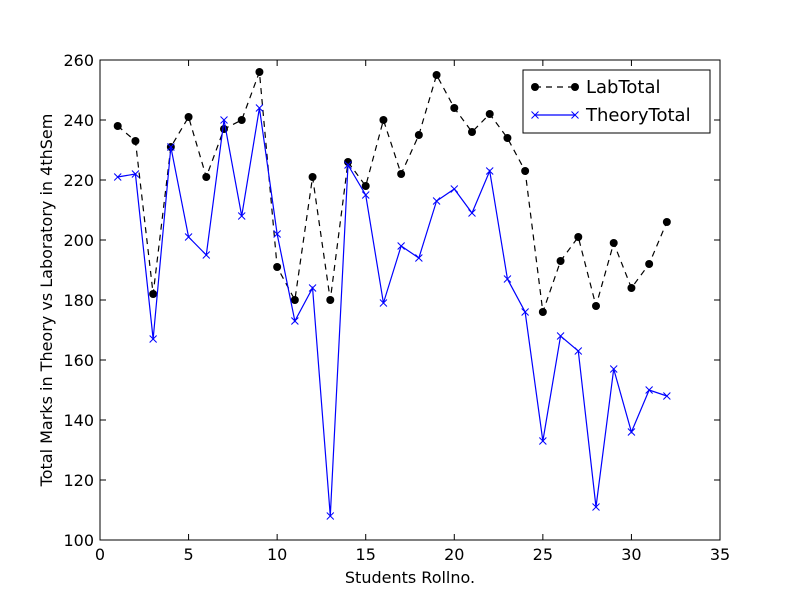  What do you see at coordinates (623, 87) in the screenshot?
I see `legend-label-labtotal: LabTotal` at bounding box center [623, 87].